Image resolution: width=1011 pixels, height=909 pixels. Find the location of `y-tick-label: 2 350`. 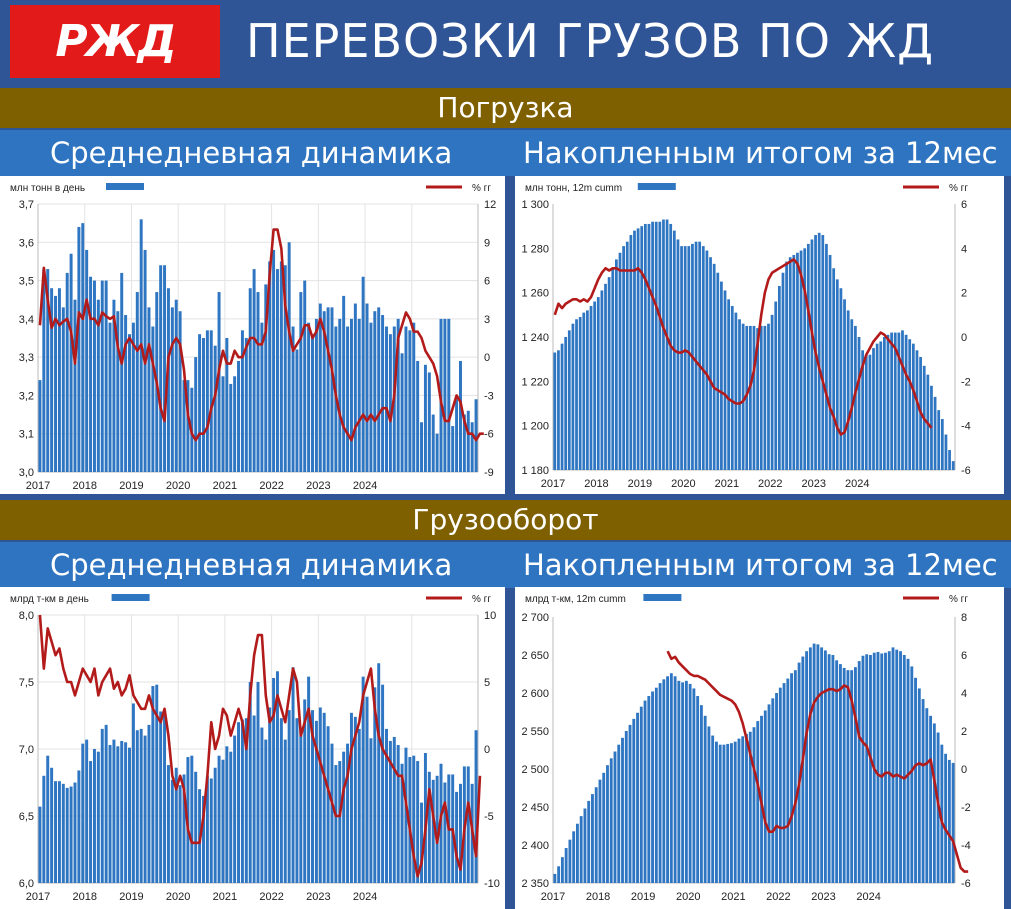

y-tick-label: 2 350 is located at coordinates (535, 884).